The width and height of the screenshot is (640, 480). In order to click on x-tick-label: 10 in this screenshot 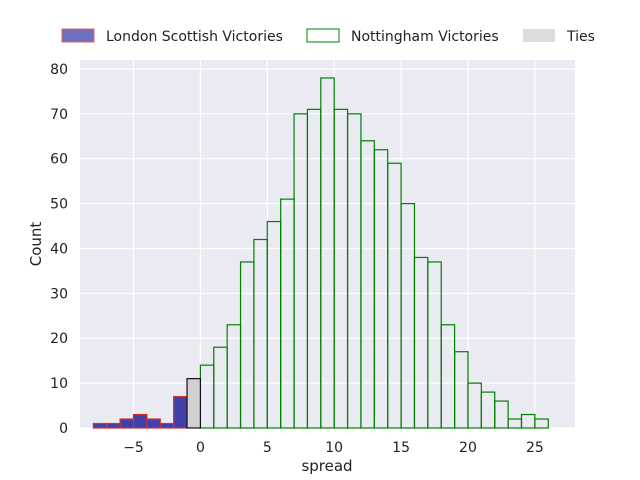, I will do `click(334, 448)`.